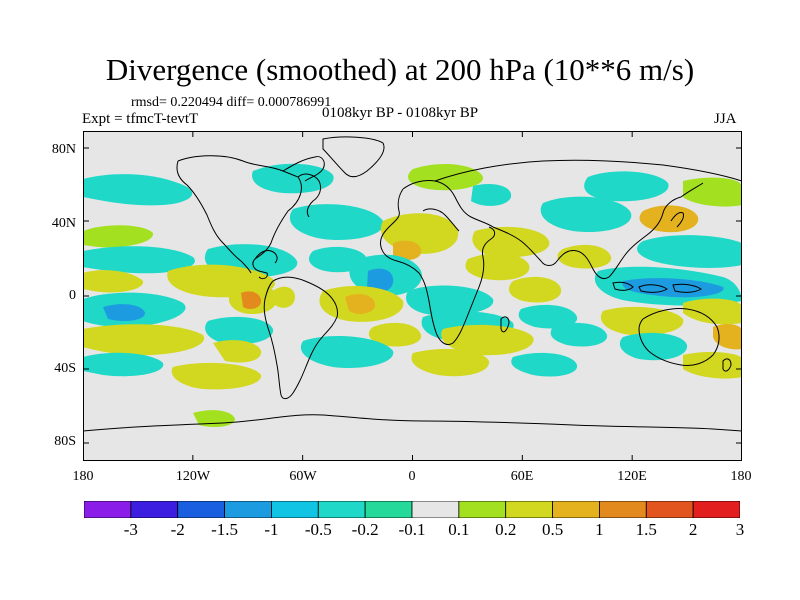 The height and width of the screenshot is (600, 800). Describe the element at coordinates (231, 102) in the screenshot. I see `stats-line: rmsd= 0.220494 diff= 0.000786991` at that location.